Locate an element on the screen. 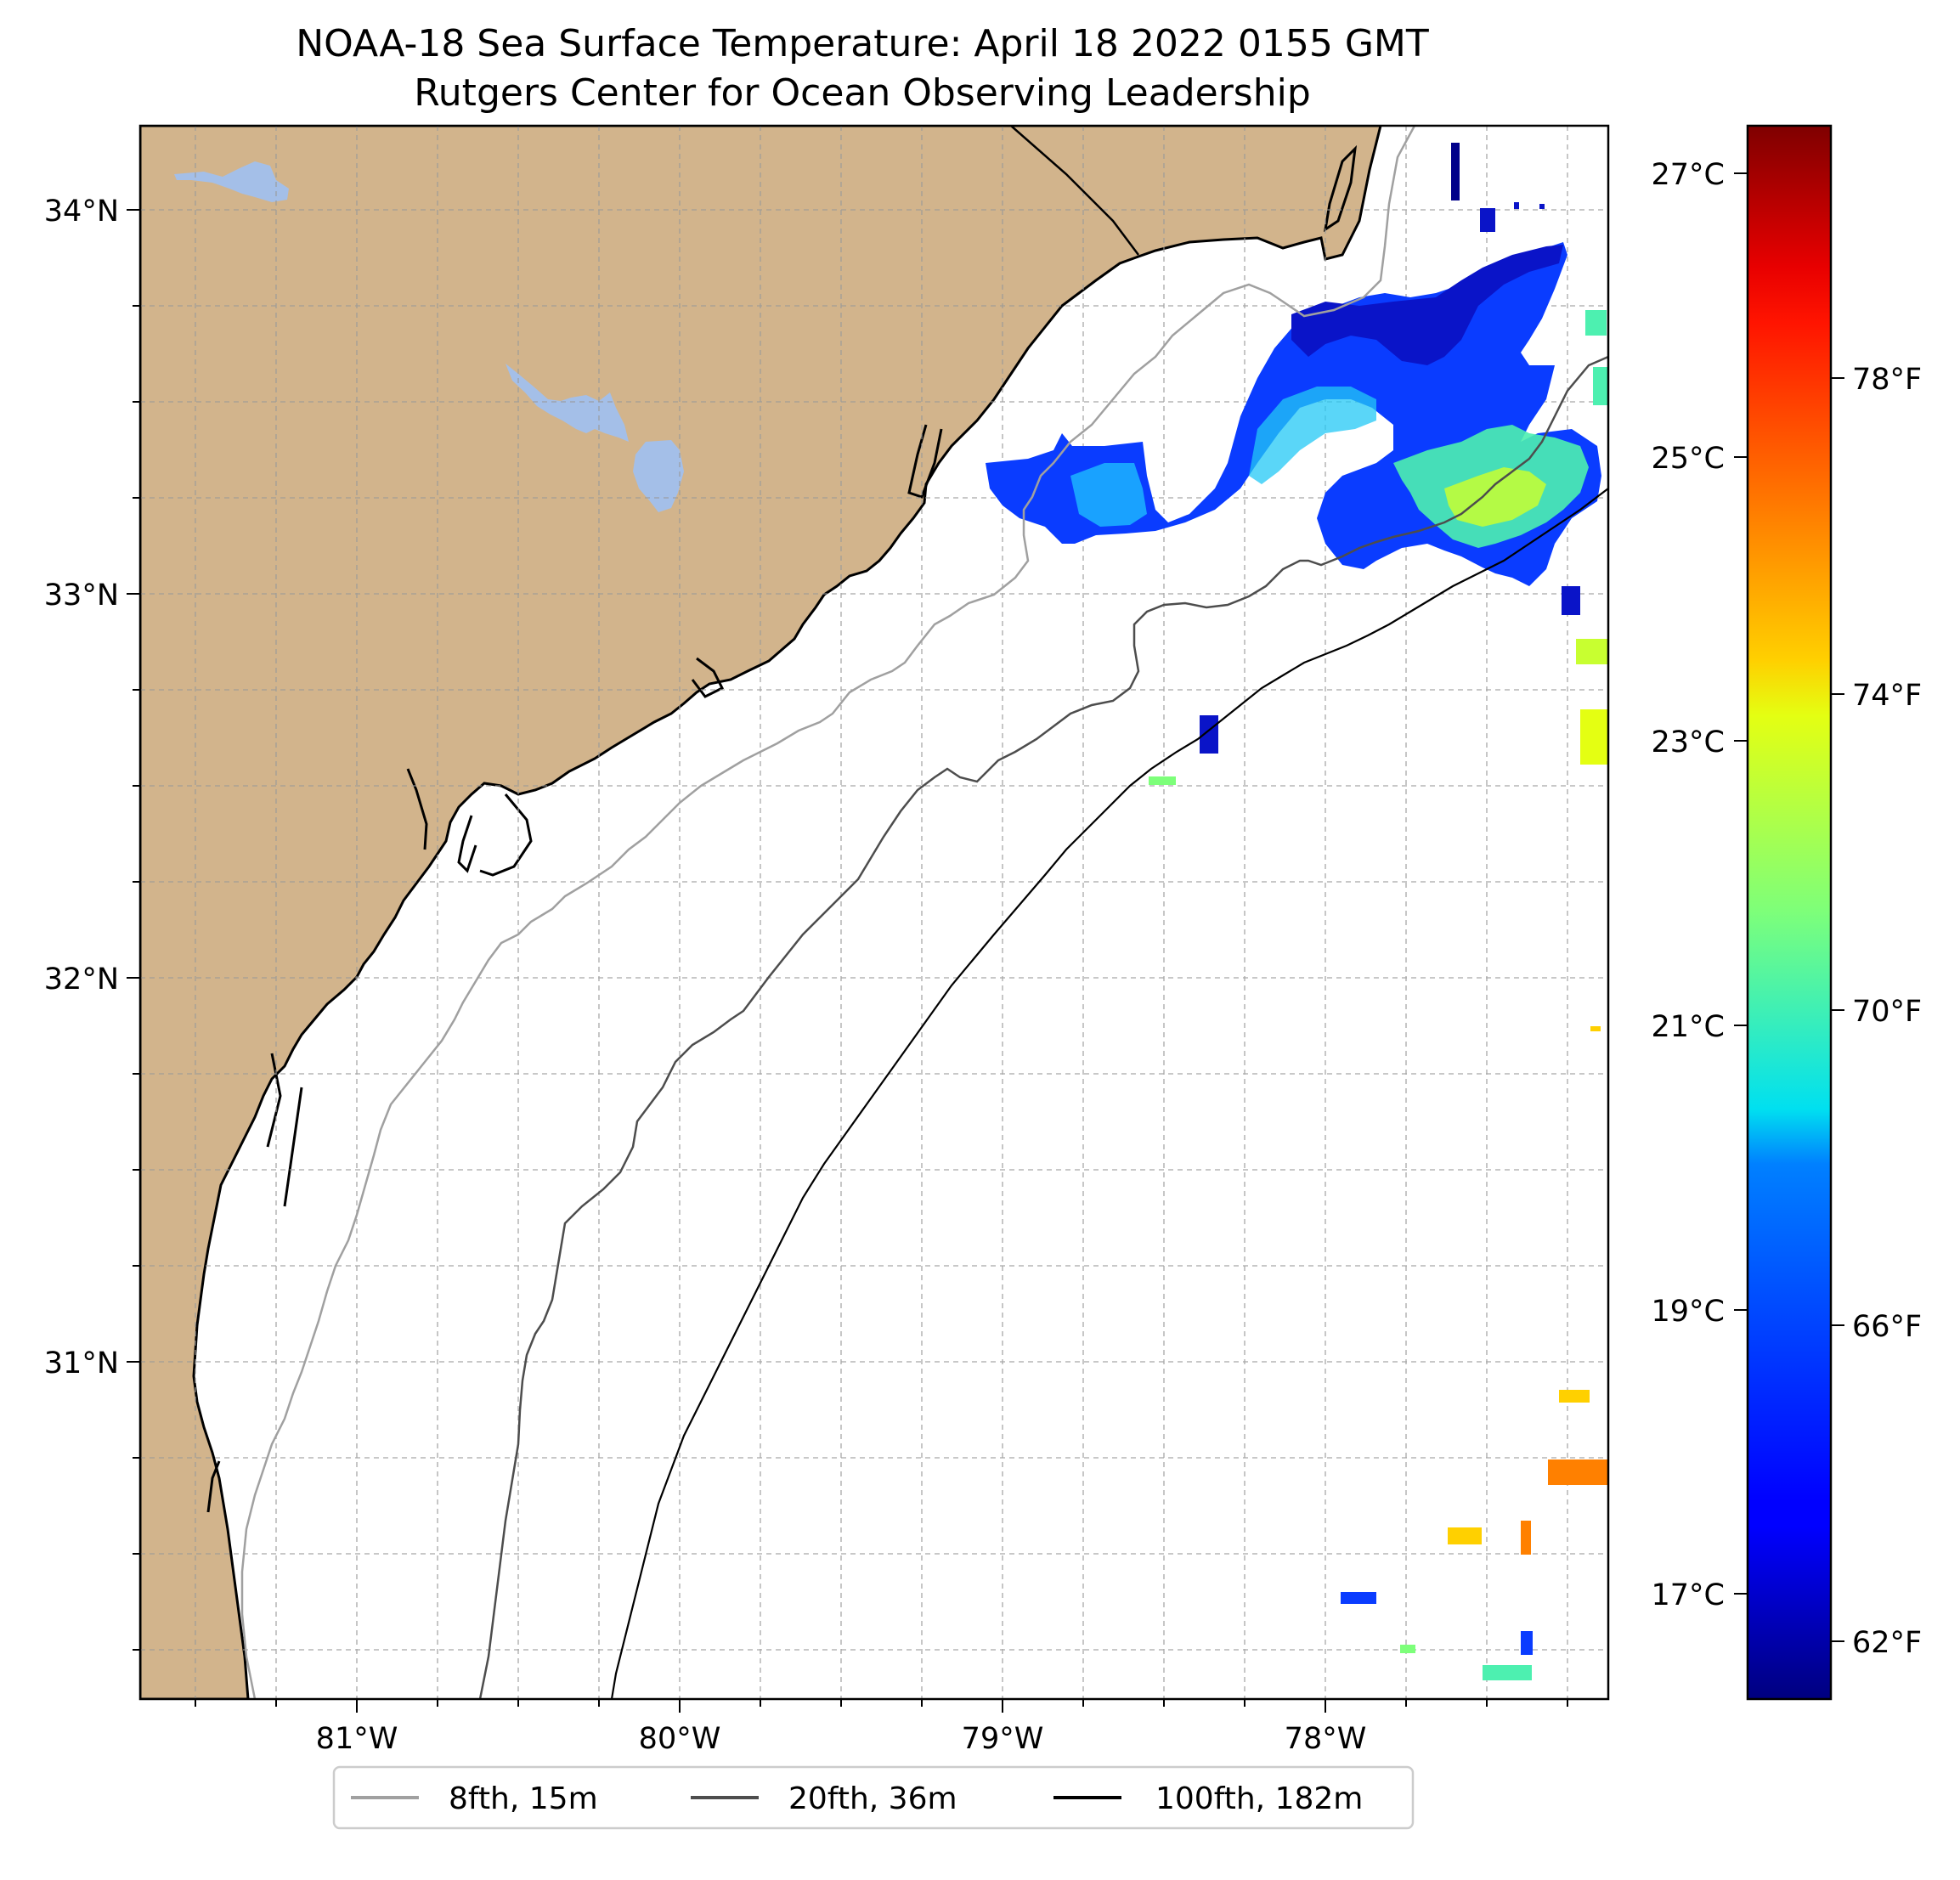 The height and width of the screenshot is (1880, 1960). cbar-tick-23c: 23°C is located at coordinates (1689, 742).